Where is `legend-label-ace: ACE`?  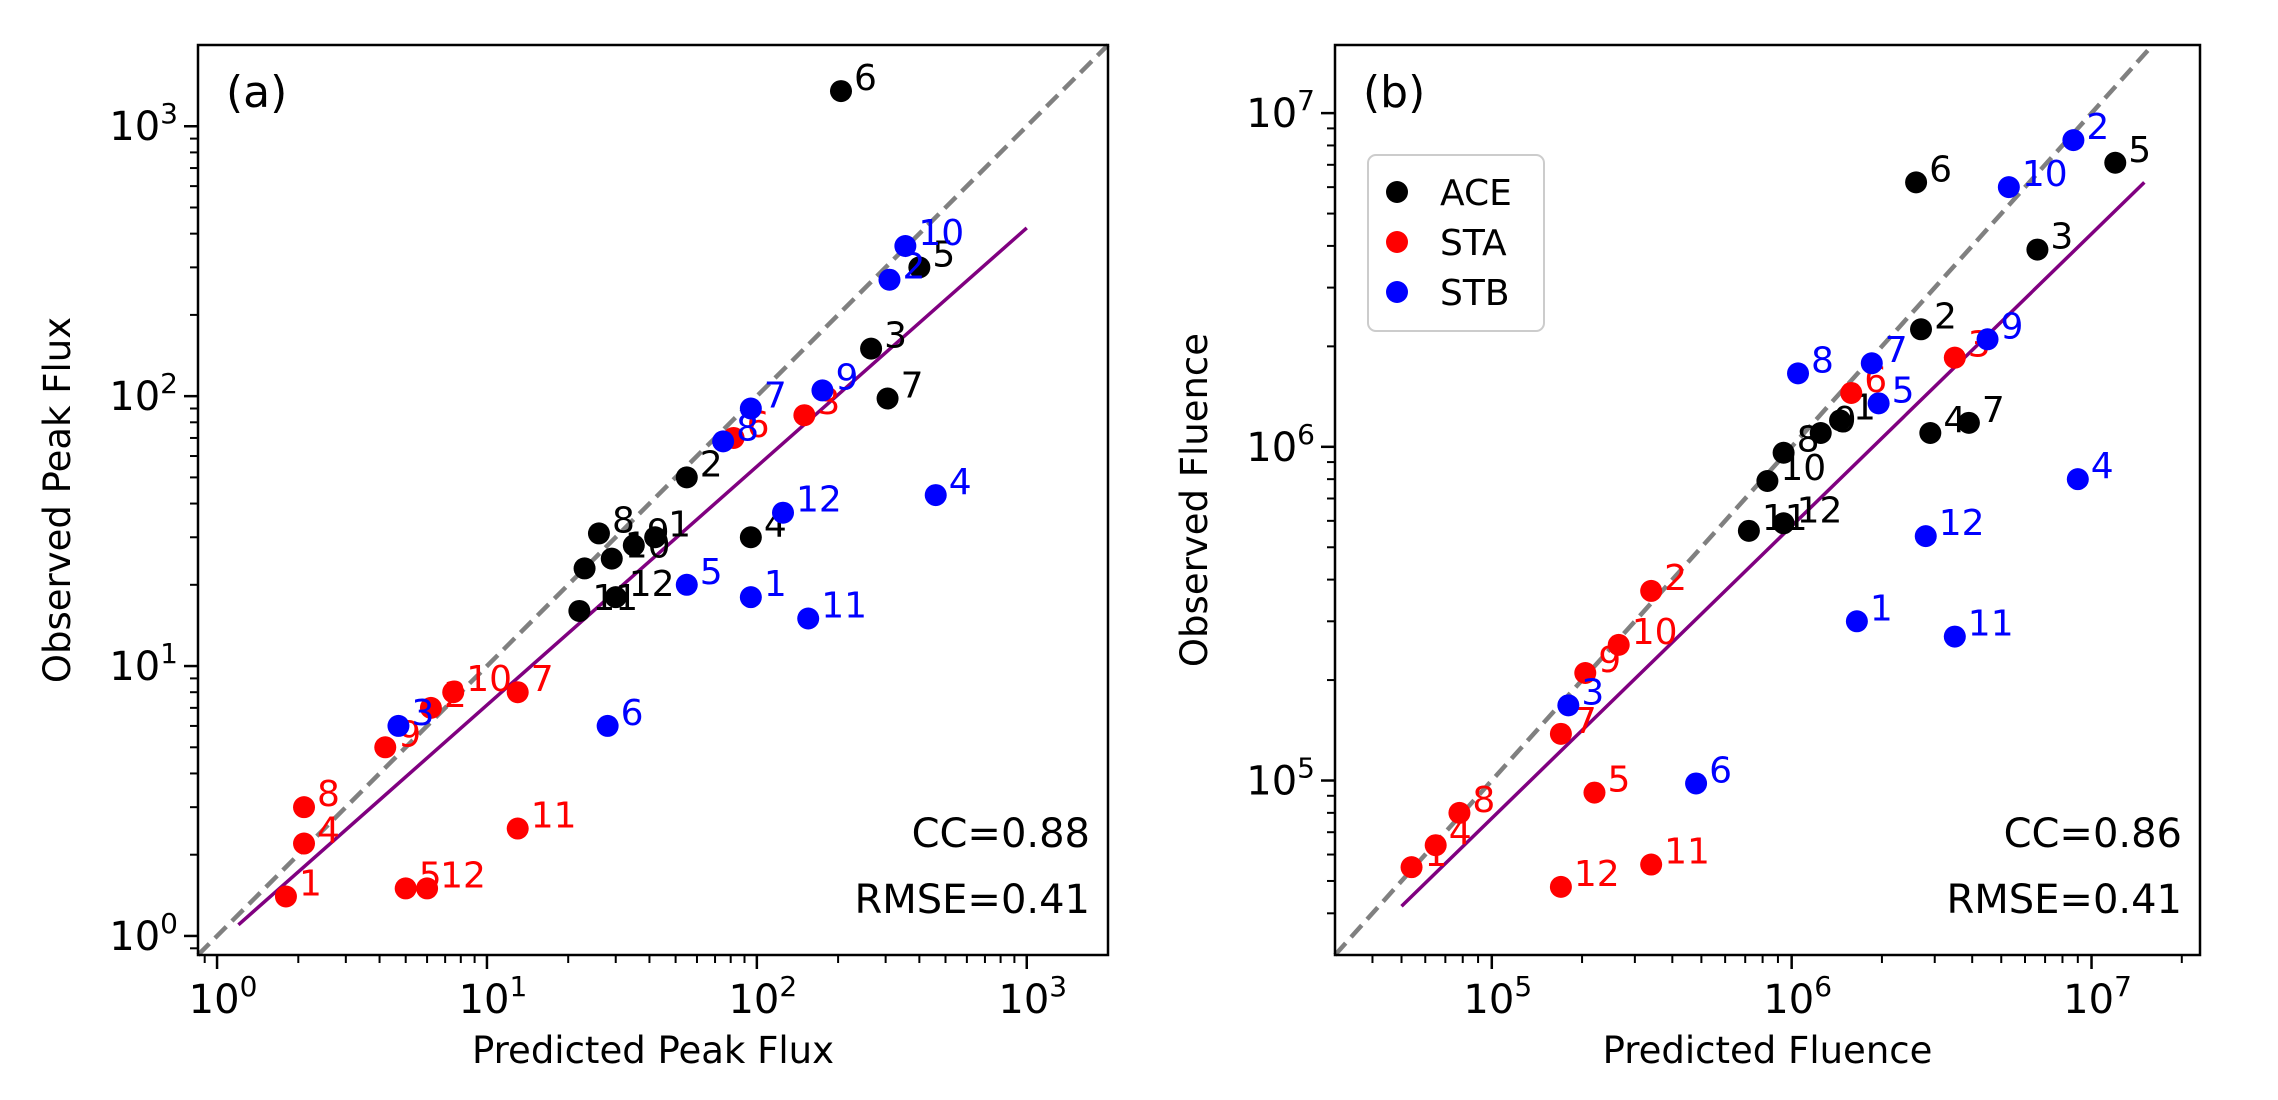 legend-label-ace: ACE is located at coordinates (1476, 193).